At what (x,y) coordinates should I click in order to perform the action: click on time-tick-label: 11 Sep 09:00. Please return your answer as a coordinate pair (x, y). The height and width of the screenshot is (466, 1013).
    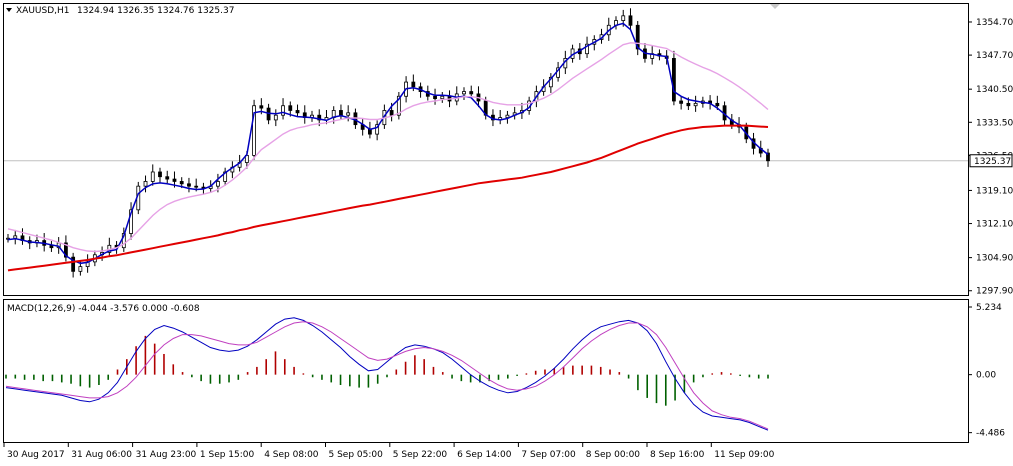
    Looking at the image, I should click on (744, 455).